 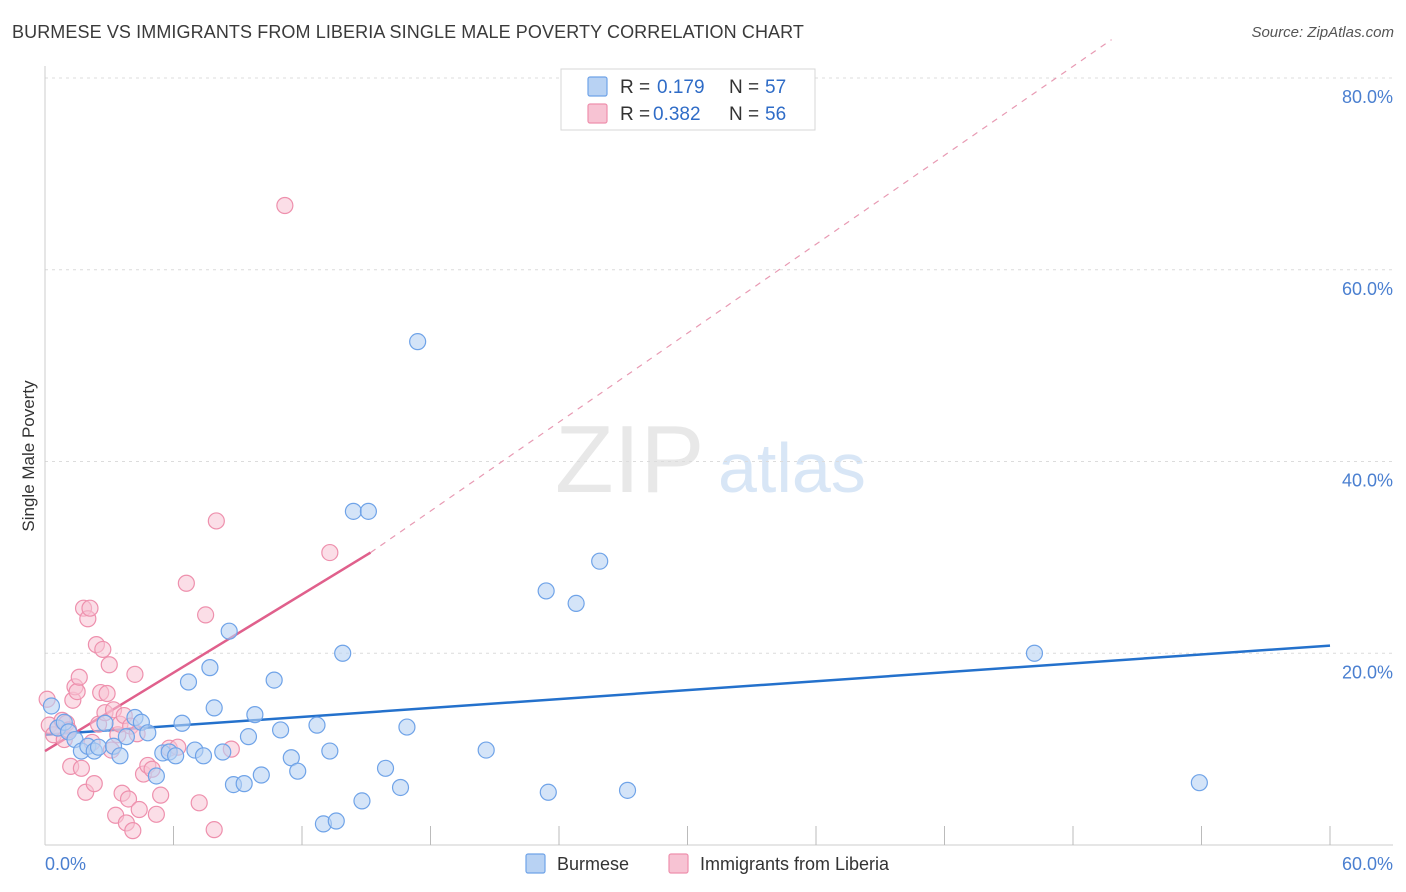 What do you see at coordinates (1322, 32) in the screenshot?
I see `source-credit: Source: ZipAtlas.com` at bounding box center [1322, 32].